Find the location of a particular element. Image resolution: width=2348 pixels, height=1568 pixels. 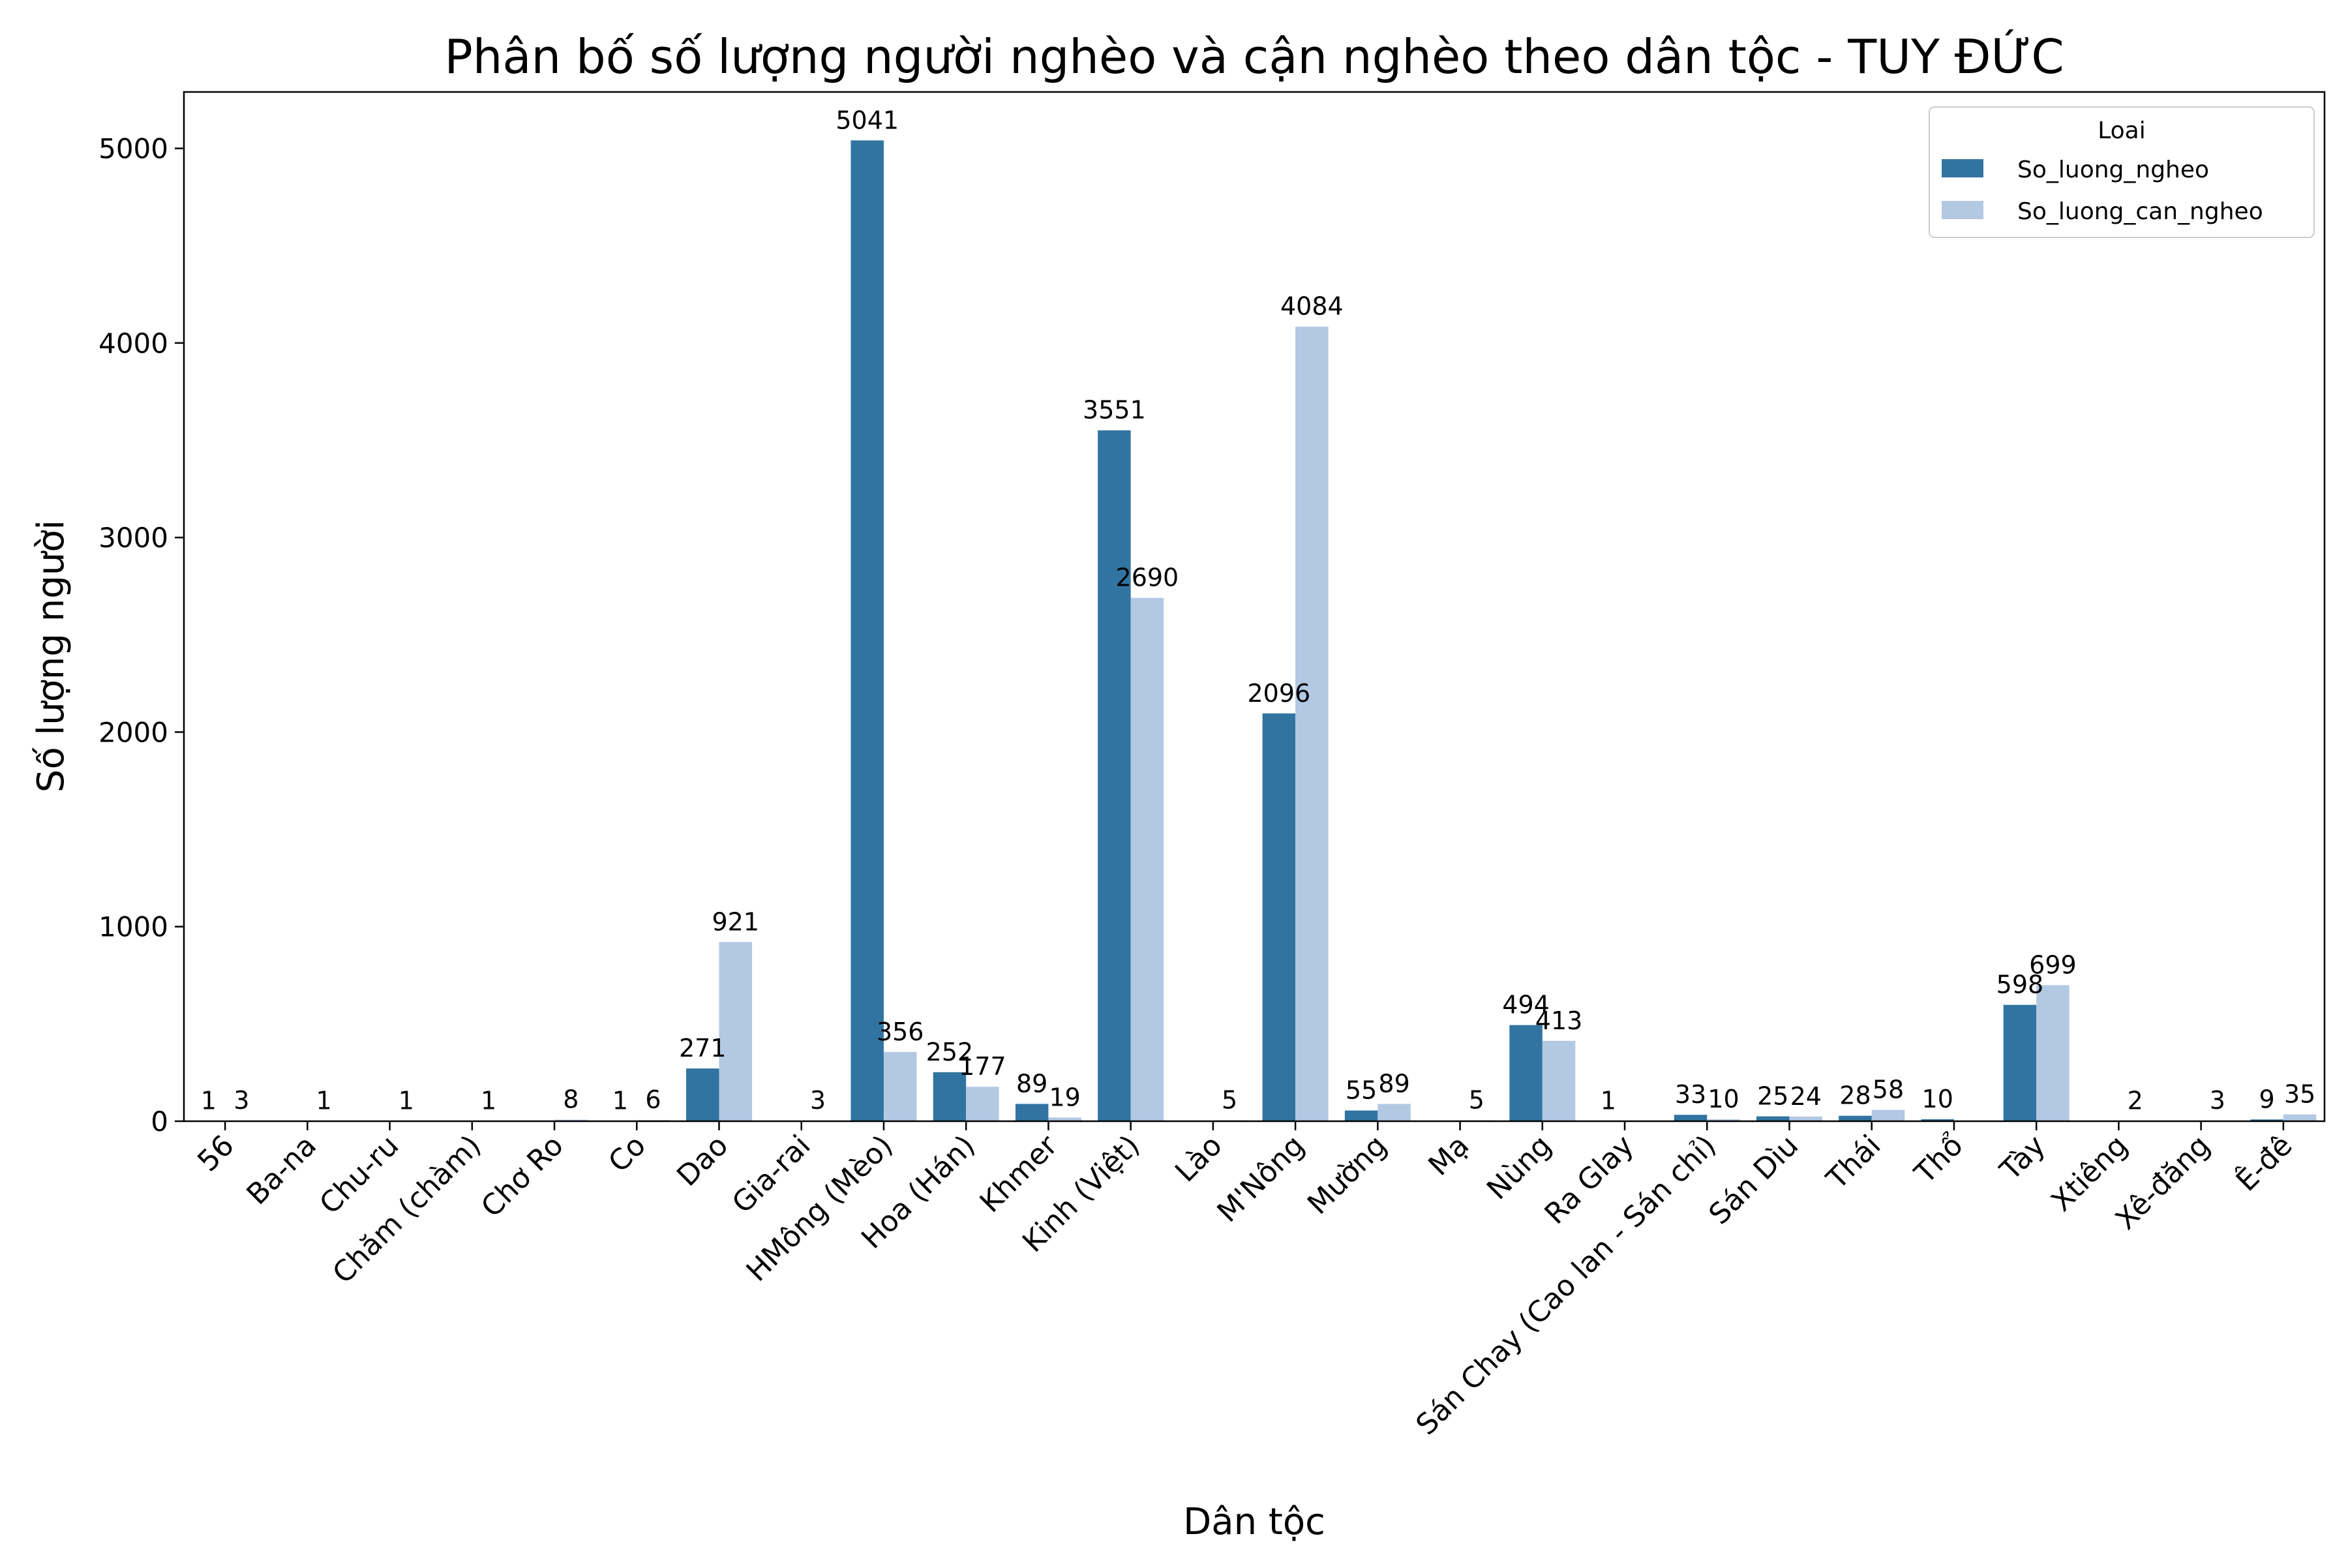

data-label-can-ngheo-20: 58 is located at coordinates (1888, 1090).